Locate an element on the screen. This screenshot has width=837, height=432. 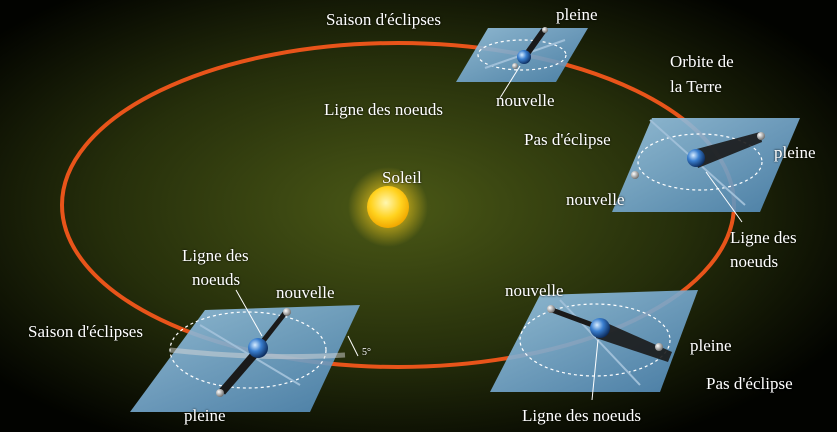
top-eclipse-plane is located at coordinates (522, 63).